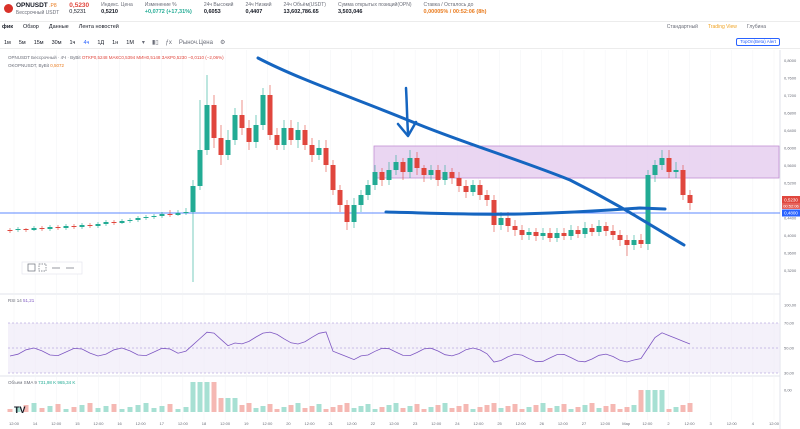 This screenshot has width=800, height=429. What do you see at coordinates (32, 5) in the screenshot?
I see `symbol-name: OPNUSDT` at bounding box center [32, 5].